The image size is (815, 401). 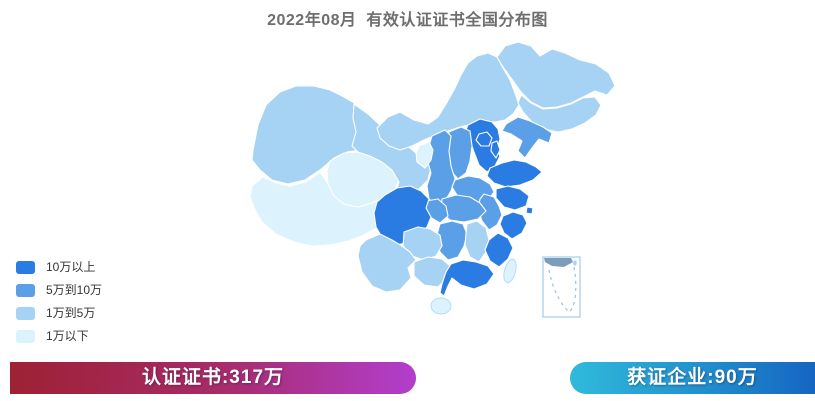 I want to click on province-tianjin, so click(x=495, y=149).